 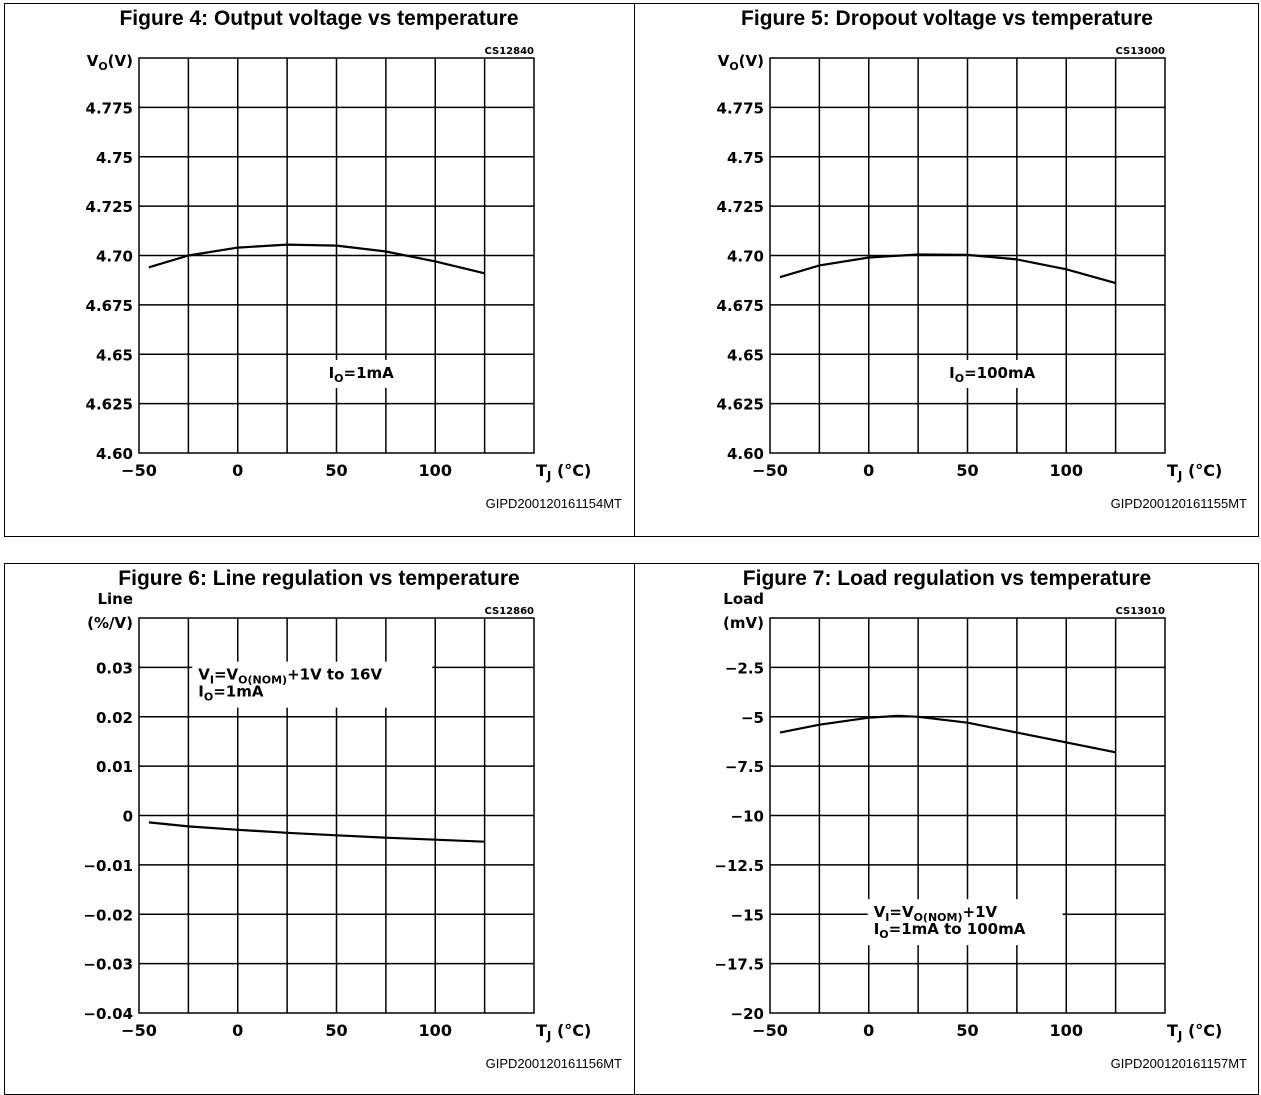 What do you see at coordinates (108, 915) in the screenshot?
I see `y-tick-label: −0.02` at bounding box center [108, 915].